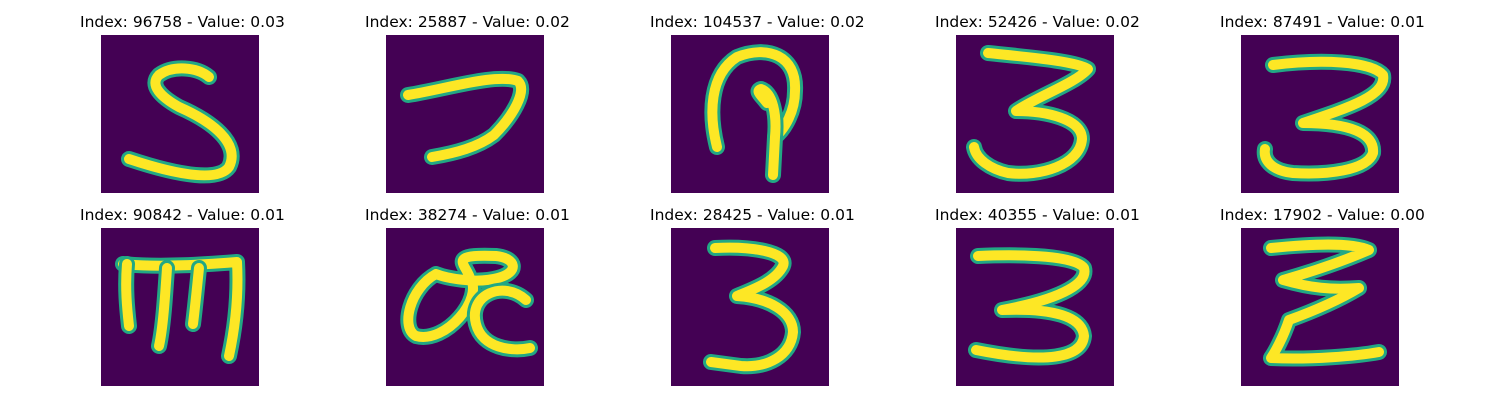 This screenshot has width=1500, height=400. I want to click on panel-title: Index: 90842 - Value: 0.01, so click(182, 215).